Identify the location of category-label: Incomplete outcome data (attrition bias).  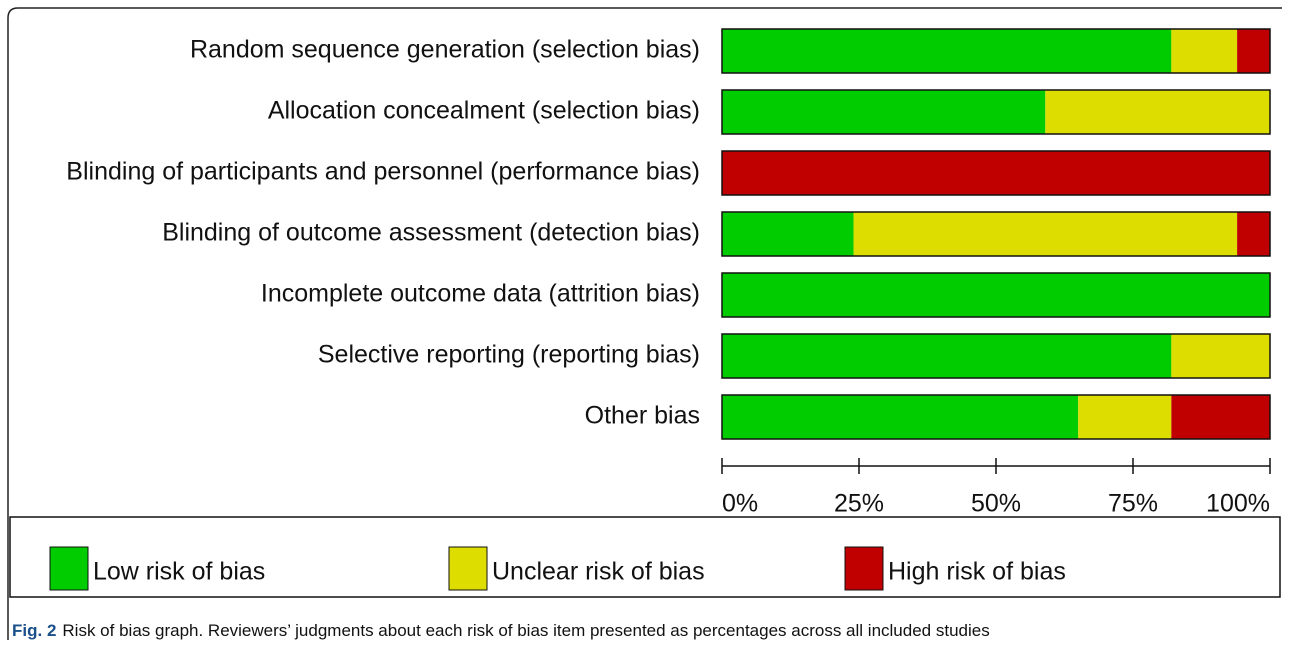
(480, 294).